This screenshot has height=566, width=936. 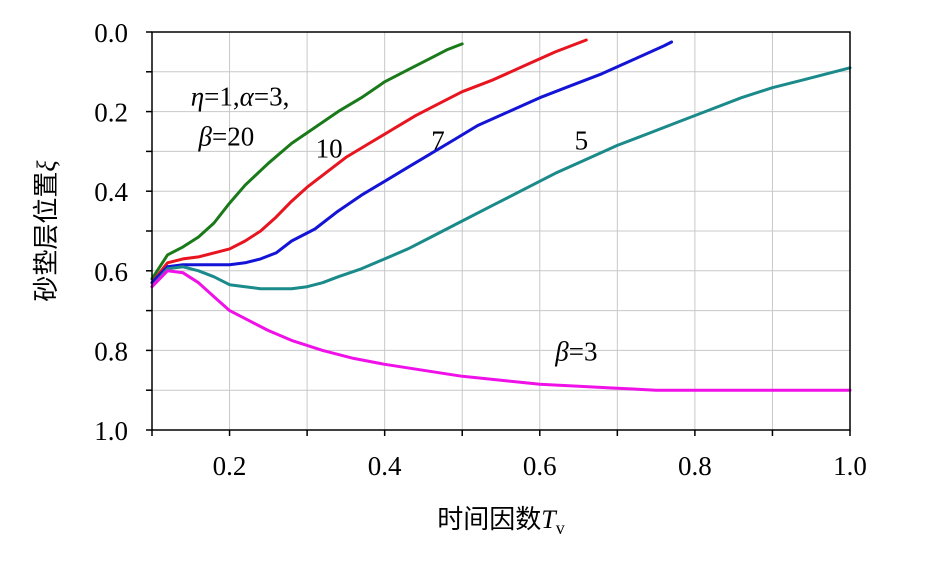 What do you see at coordinates (329, 148) in the screenshot?
I see `annotation-3: 10` at bounding box center [329, 148].